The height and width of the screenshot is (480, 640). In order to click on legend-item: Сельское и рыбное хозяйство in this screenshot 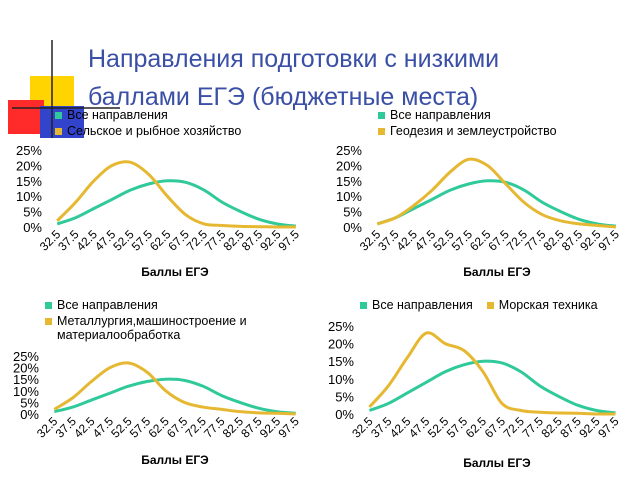, I will do `click(185, 131)`.